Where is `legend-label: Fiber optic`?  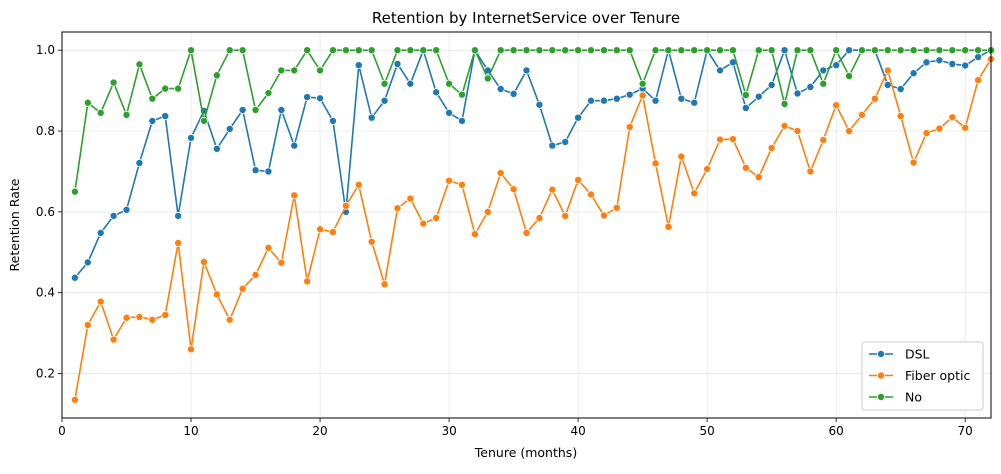
legend-label: Fiber optic is located at coordinates (937, 375).